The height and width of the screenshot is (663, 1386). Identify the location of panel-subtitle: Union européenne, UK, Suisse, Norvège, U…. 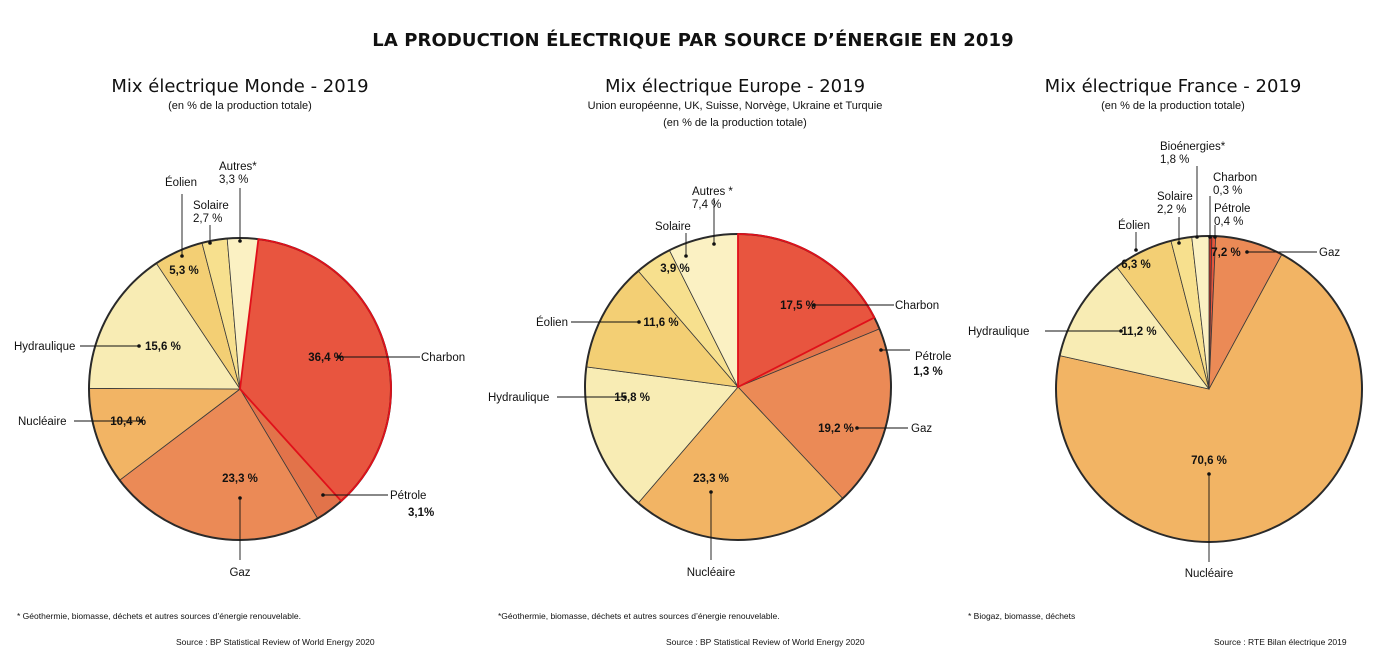
(735, 106).